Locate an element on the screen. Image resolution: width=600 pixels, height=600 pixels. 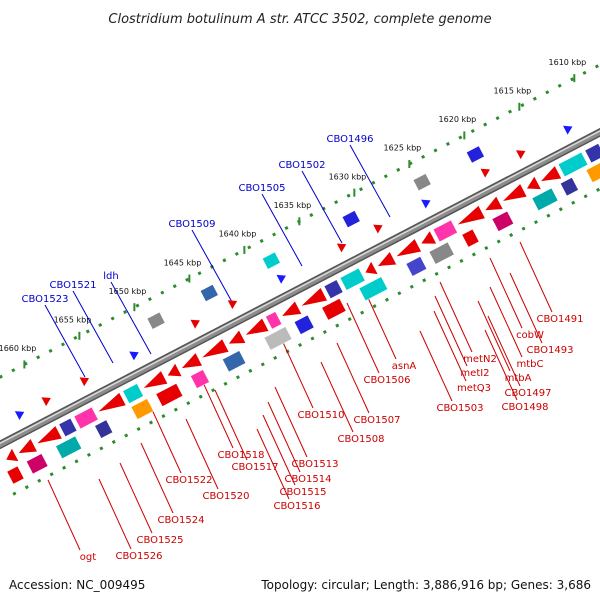
reverse-gene-label: CBO1491 is located at coordinates (560, 319).